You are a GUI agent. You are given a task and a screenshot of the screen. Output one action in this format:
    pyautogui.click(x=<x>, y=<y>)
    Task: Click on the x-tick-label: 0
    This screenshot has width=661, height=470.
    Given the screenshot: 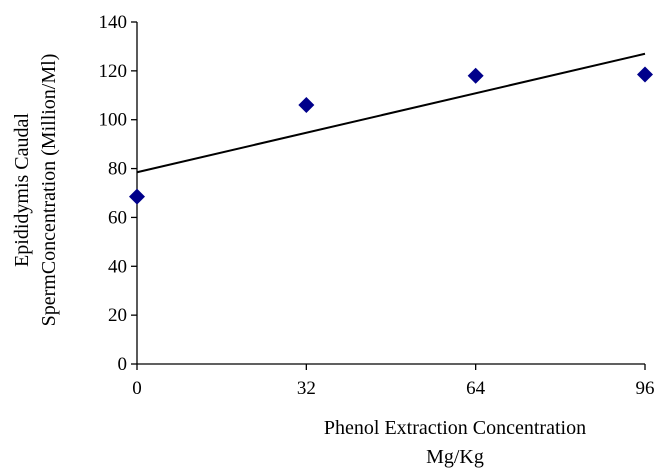 What is the action you would take?
    pyautogui.click(x=137, y=388)
    